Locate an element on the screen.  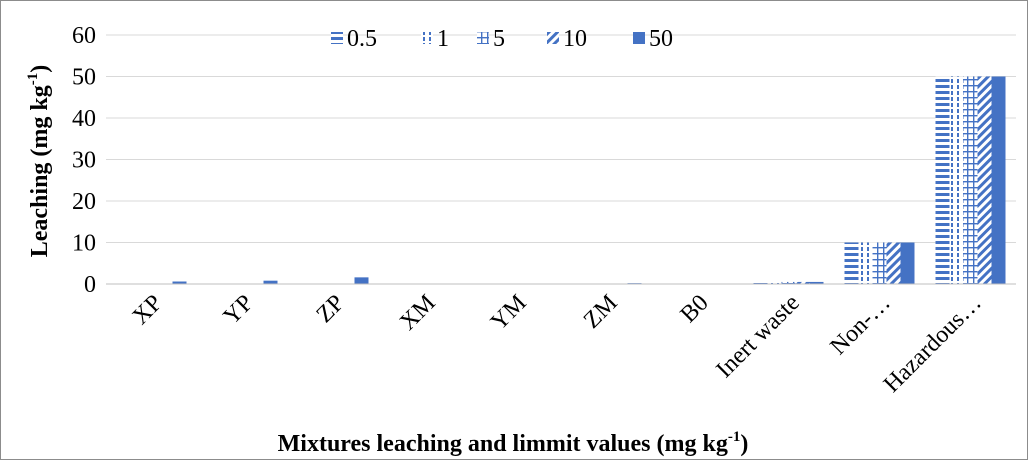
legend-label: 5 is located at coordinates (499, 39).